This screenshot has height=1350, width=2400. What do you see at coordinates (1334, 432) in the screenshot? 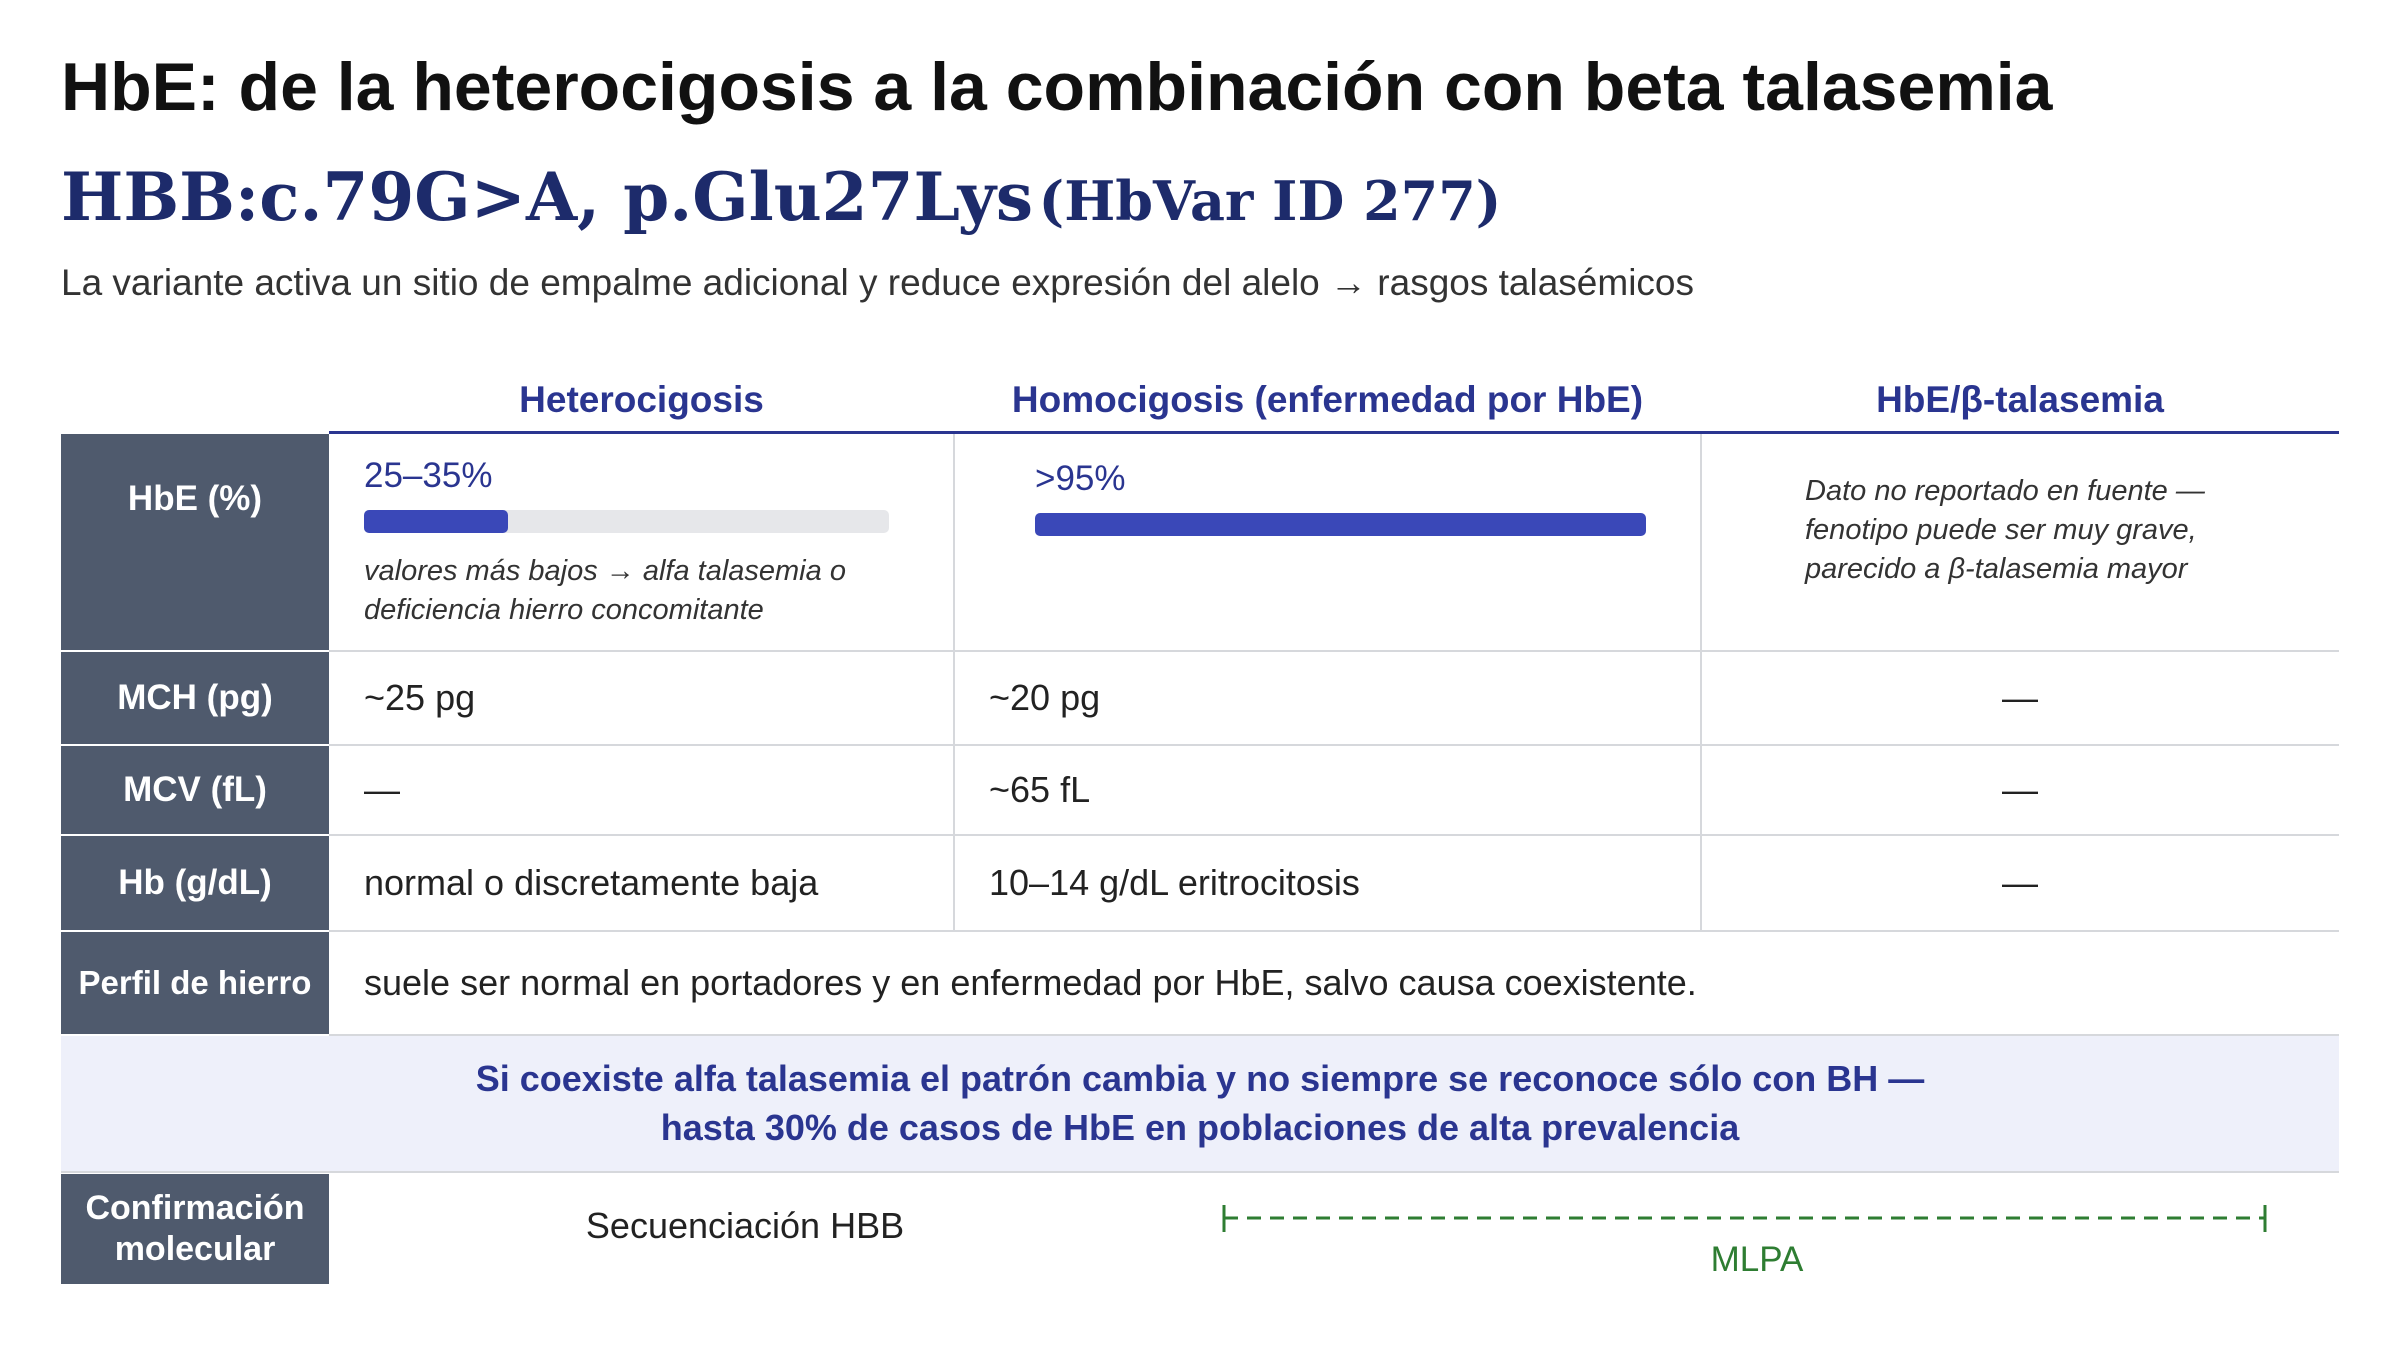
I see `header-rule` at bounding box center [1334, 432].